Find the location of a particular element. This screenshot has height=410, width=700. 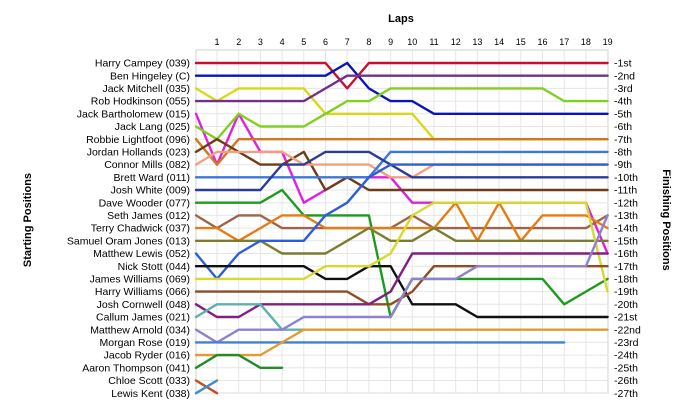

finishing-position-label: -4th is located at coordinates (623, 102).